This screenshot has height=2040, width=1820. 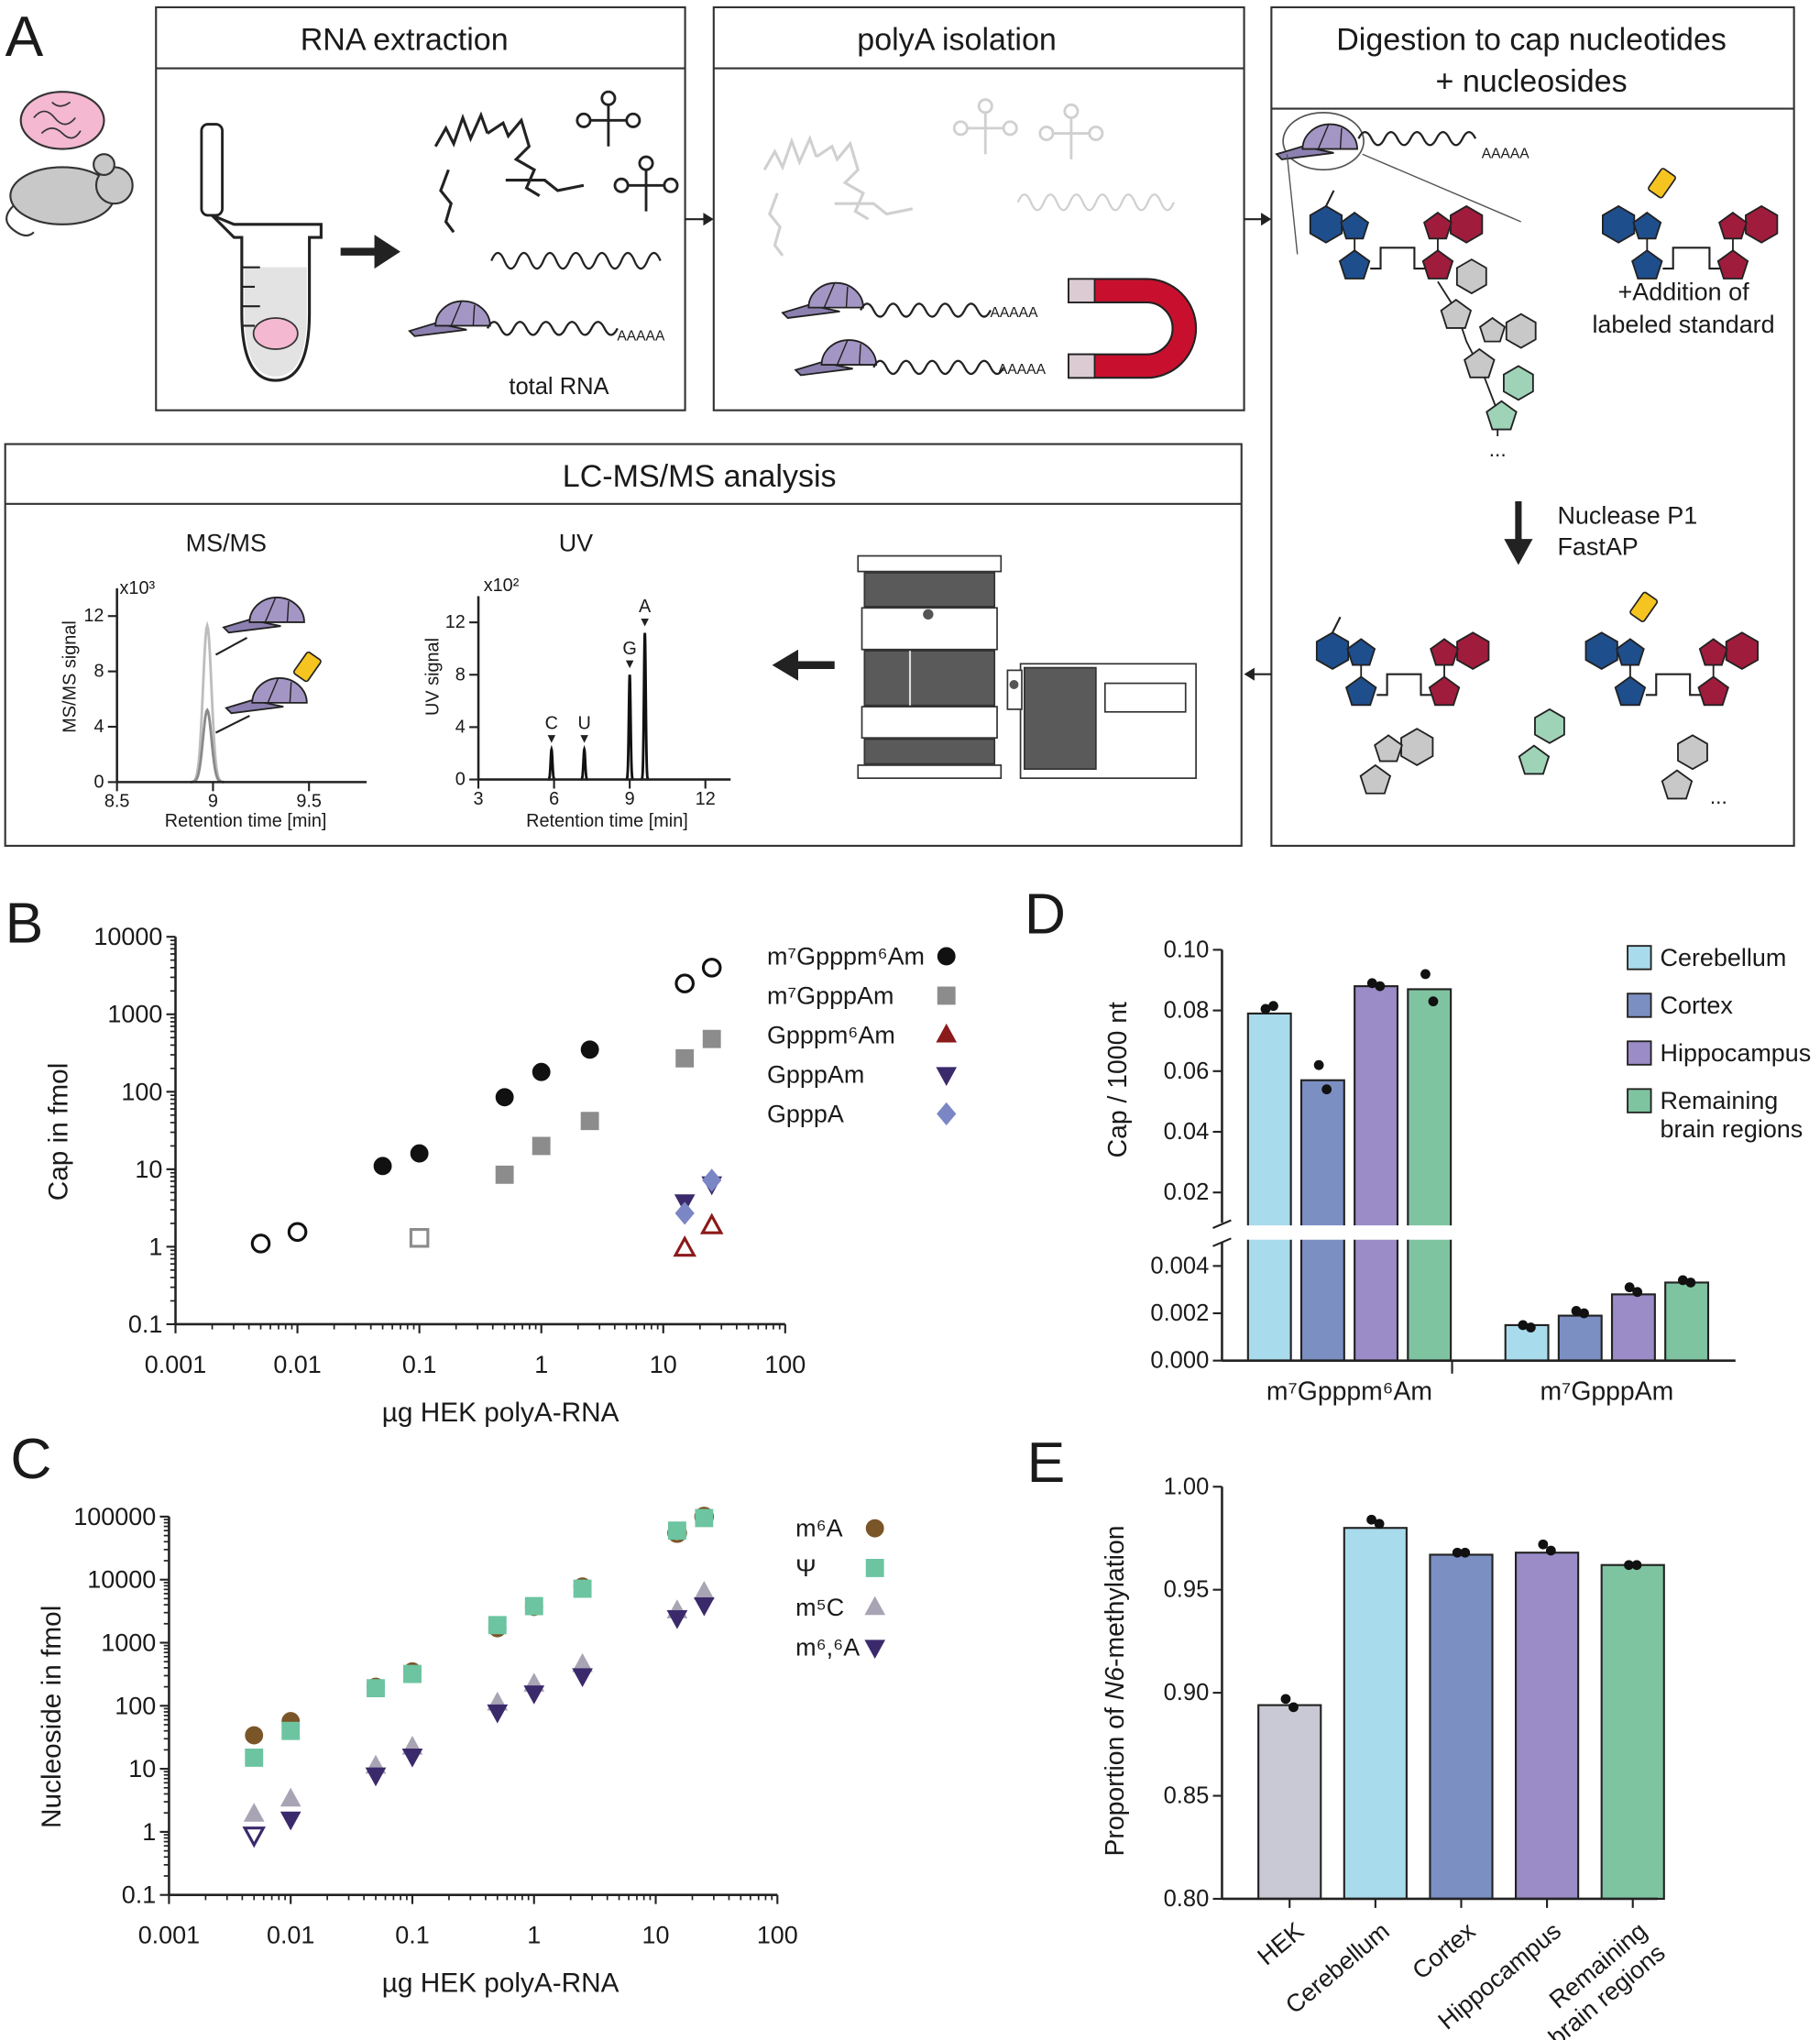 What do you see at coordinates (1115, 1778) in the screenshot?
I see `y-axis-label-part: Proportion of` at bounding box center [1115, 1778].